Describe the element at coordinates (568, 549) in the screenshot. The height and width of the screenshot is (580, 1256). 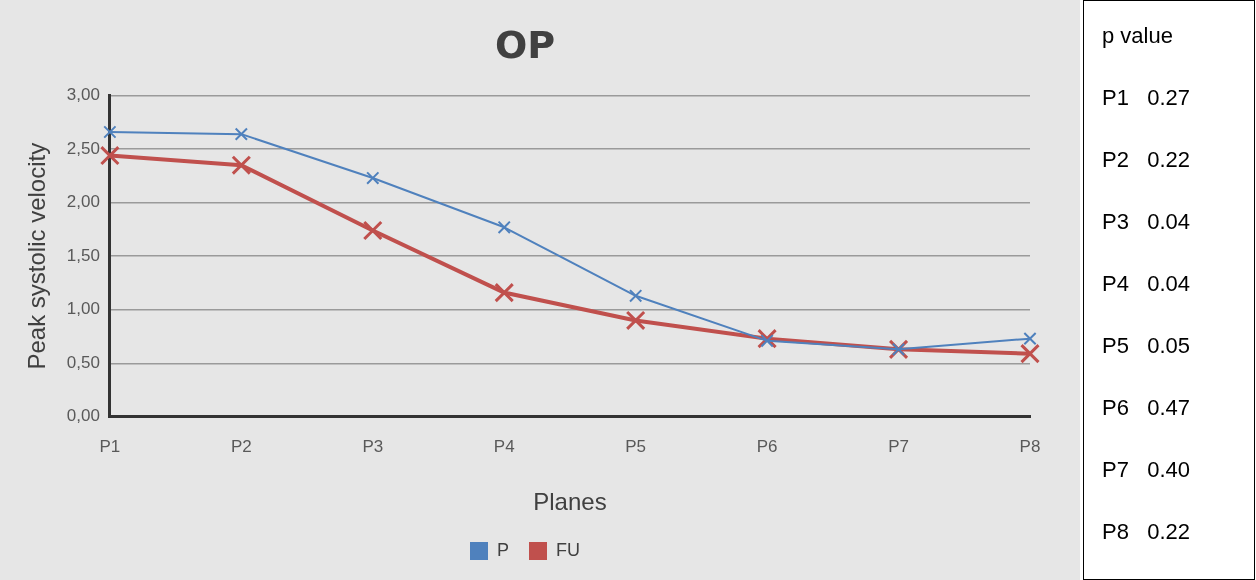
I see `legend-label: FU` at that location.